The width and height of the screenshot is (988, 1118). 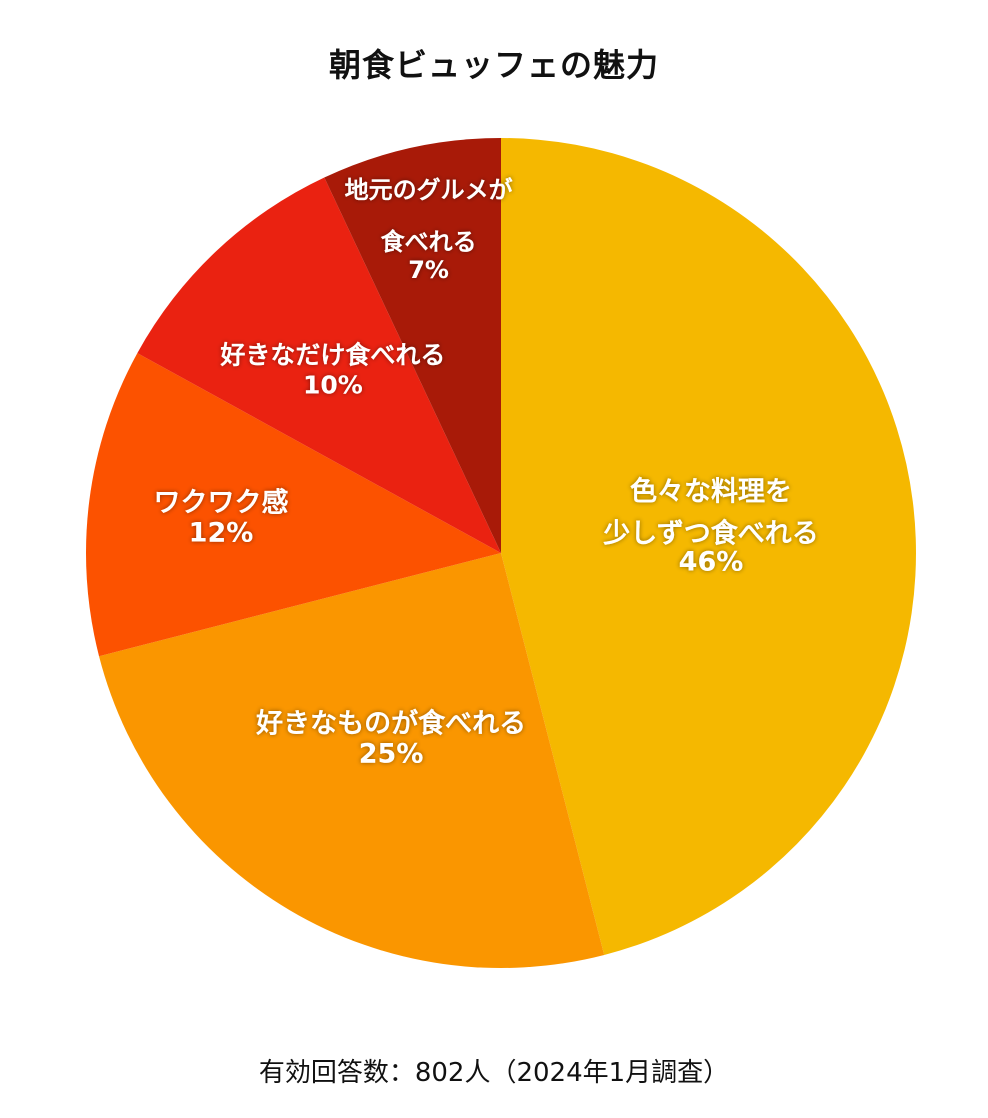 I want to click on slice-label: 好きなものが食べれる, so click(x=390, y=724).